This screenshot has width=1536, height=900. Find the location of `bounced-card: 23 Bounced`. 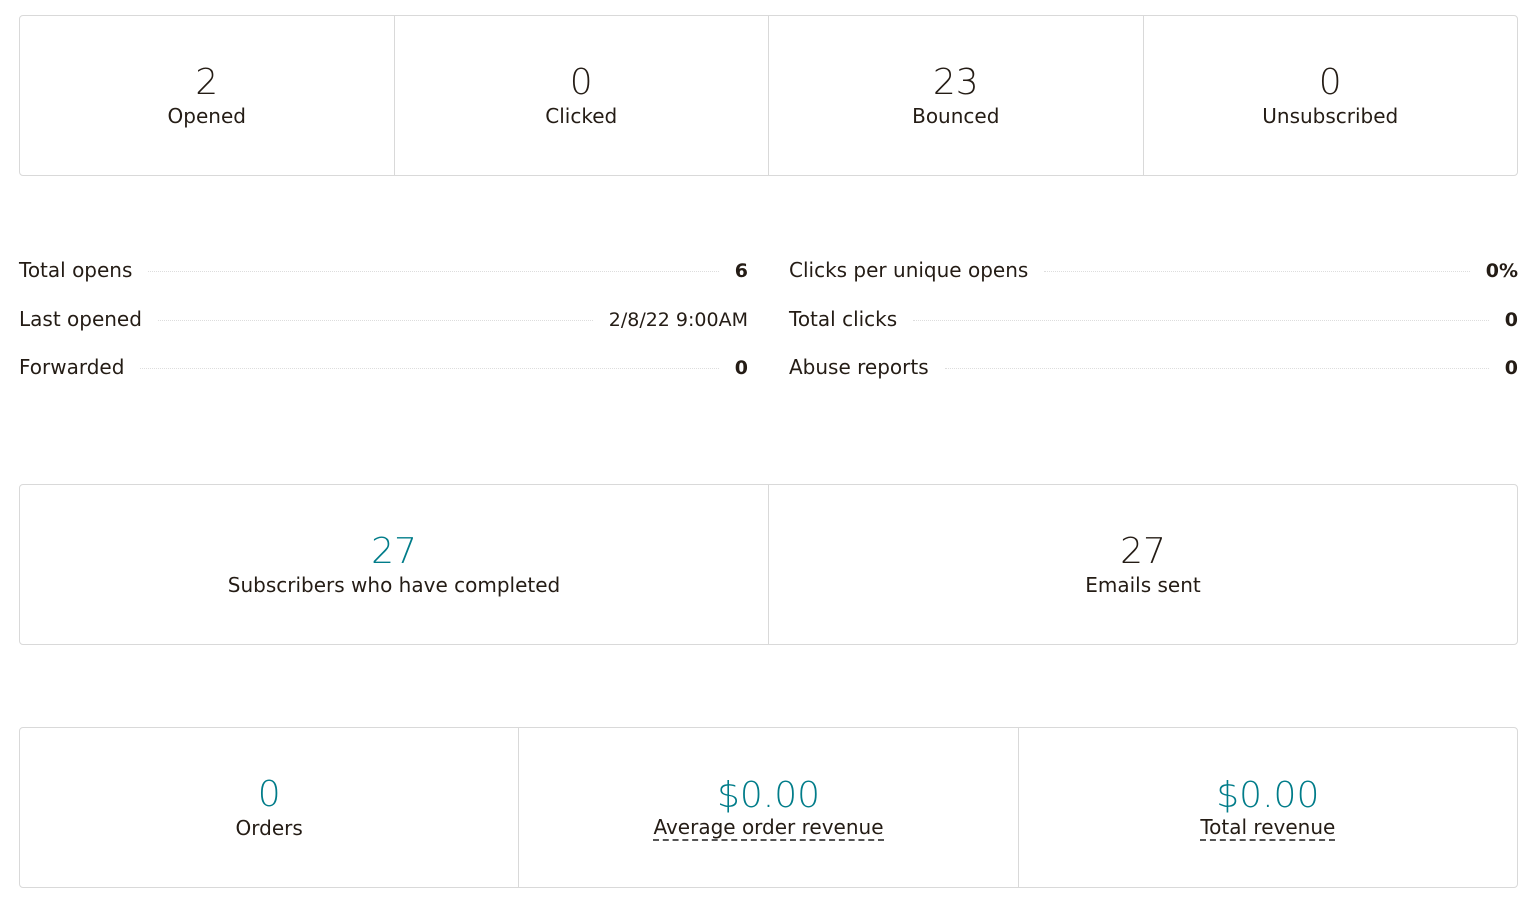

bounced-card: 23 Bounced is located at coordinates (955, 95).